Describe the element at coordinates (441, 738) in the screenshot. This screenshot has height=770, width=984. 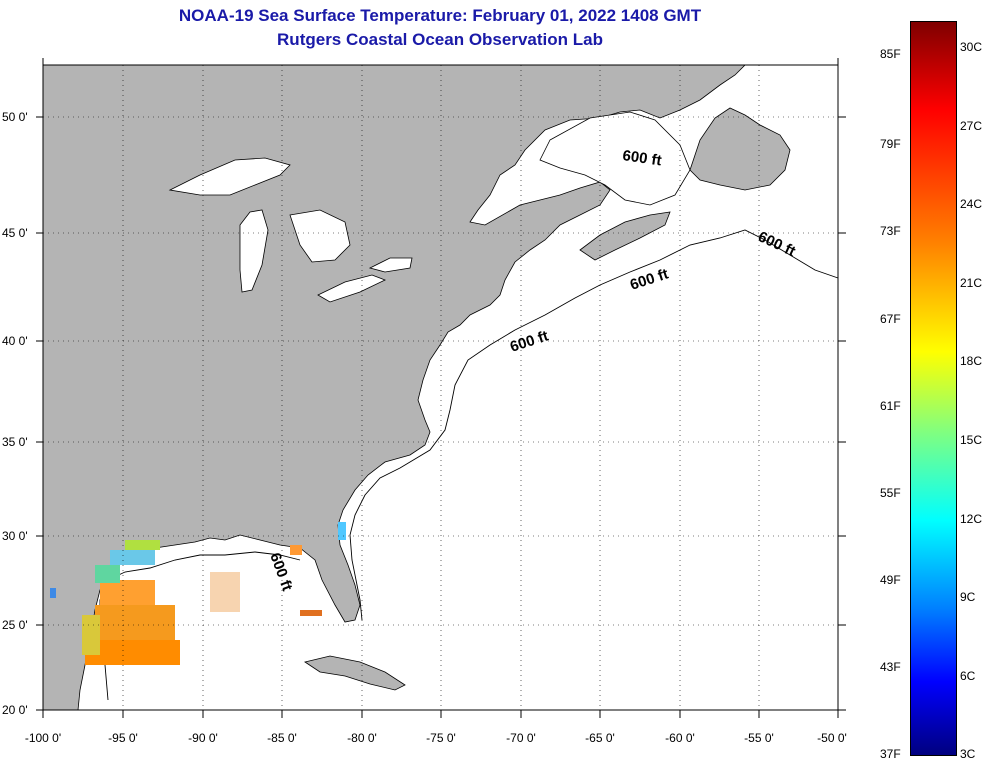
I see `lon-label-75: -75 0'` at that location.